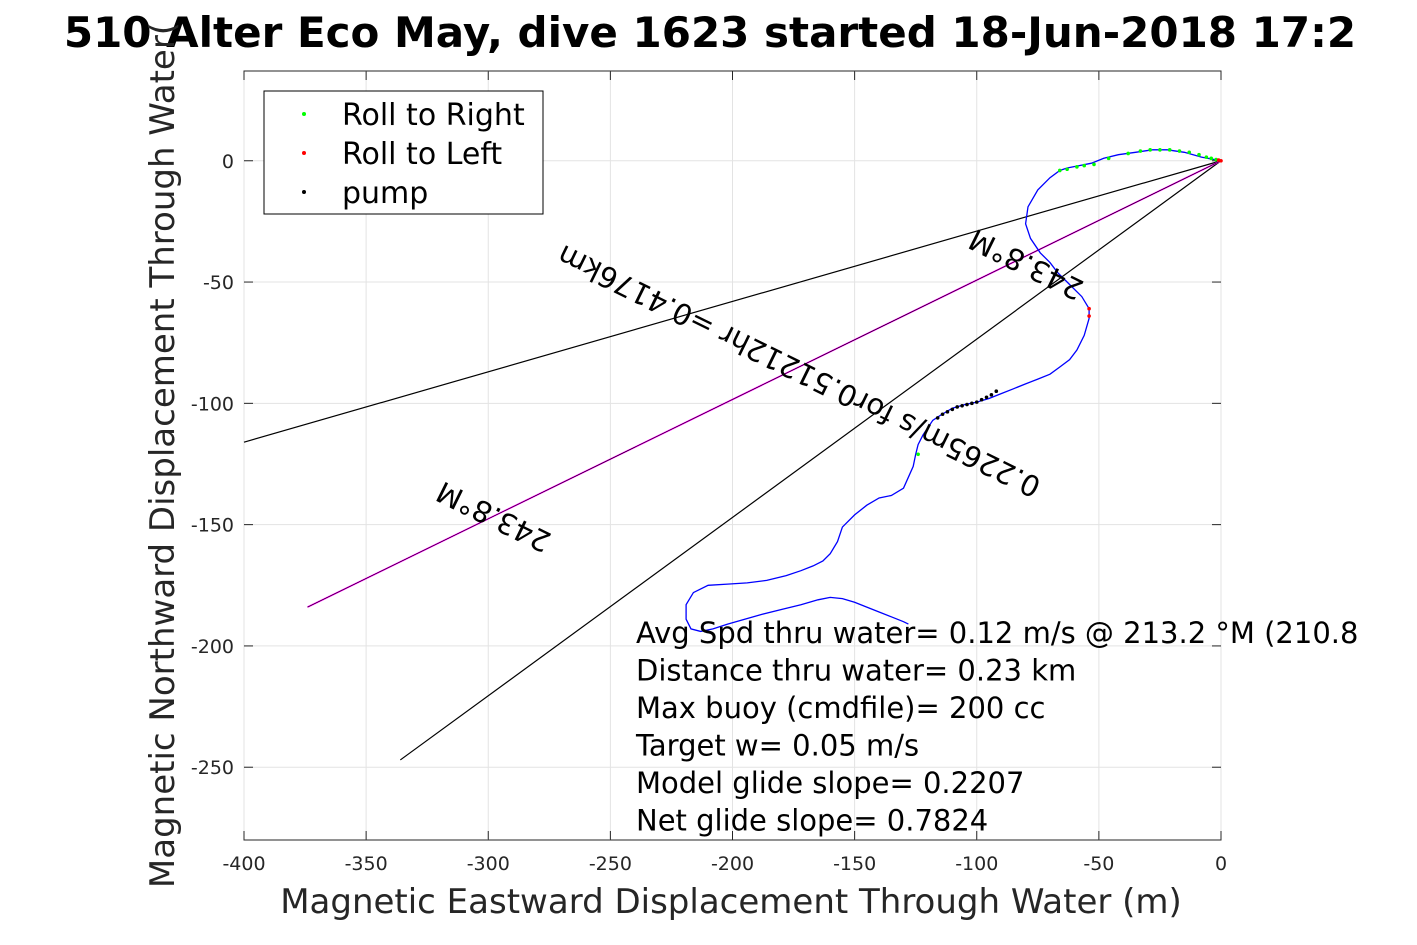  Describe the element at coordinates (433, 115) in the screenshot. I see `legend-label: Roll to Right` at that location.